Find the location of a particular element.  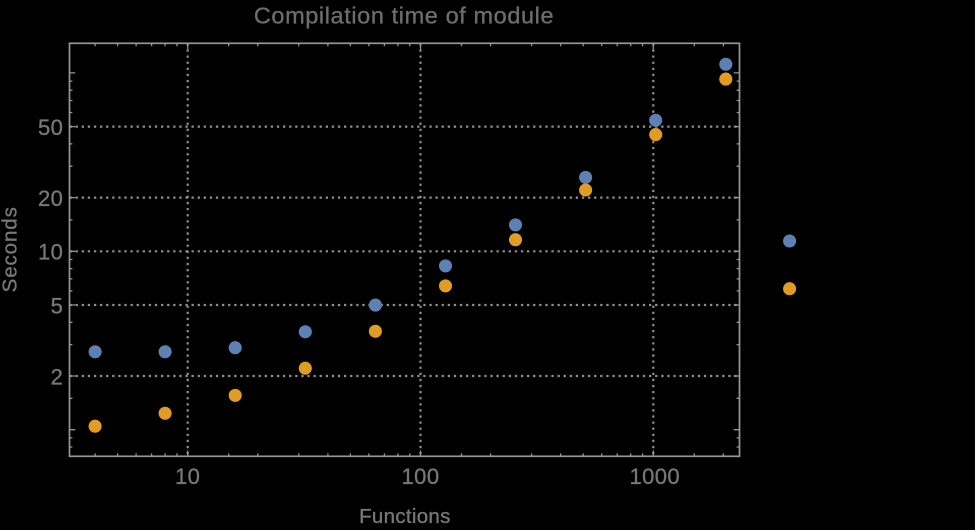

svg-text: Seconds is located at coordinates (11, 249).